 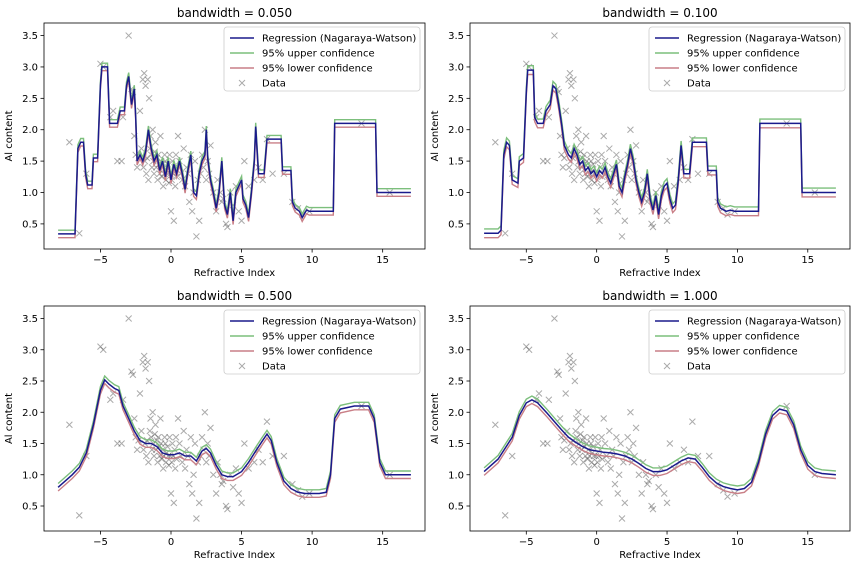 What do you see at coordinates (30, 444) in the screenshot?
I see `y-tick-label: 1.5` at bounding box center [30, 444].